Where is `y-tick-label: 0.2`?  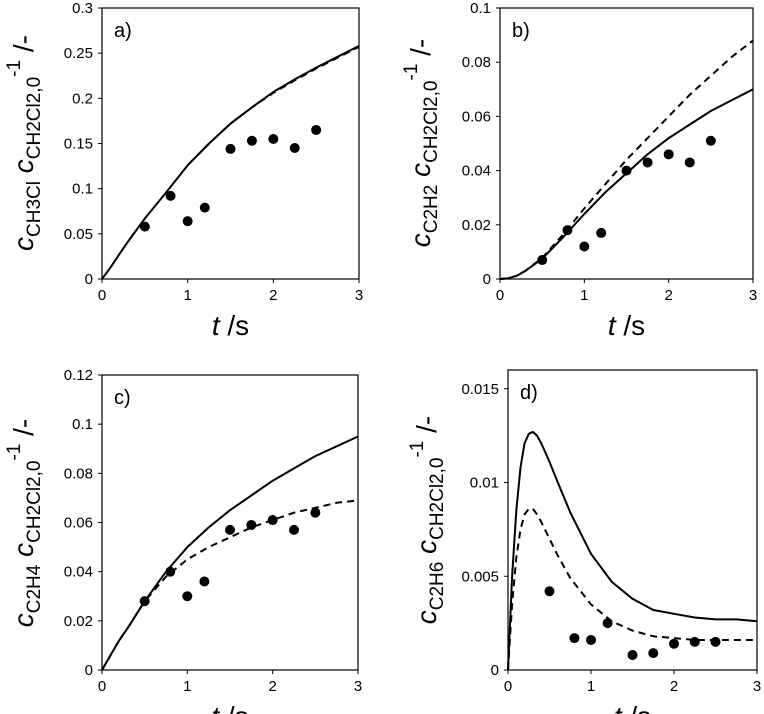
y-tick-label: 0.2 is located at coordinates (82, 98).